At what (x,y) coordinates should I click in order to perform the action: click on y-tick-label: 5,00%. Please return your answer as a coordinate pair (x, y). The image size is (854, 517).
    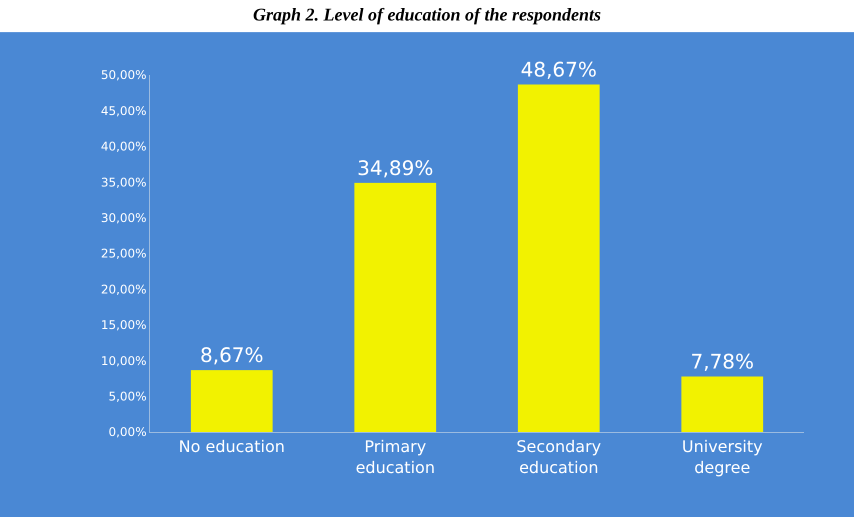
    Looking at the image, I should click on (127, 397).